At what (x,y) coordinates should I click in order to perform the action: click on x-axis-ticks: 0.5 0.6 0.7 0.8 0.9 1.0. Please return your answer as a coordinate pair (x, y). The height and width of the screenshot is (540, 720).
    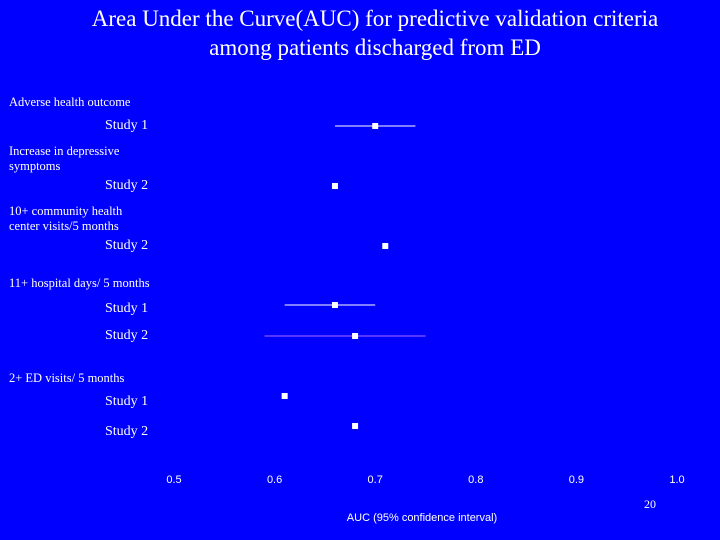
    Looking at the image, I should click on (425, 480).